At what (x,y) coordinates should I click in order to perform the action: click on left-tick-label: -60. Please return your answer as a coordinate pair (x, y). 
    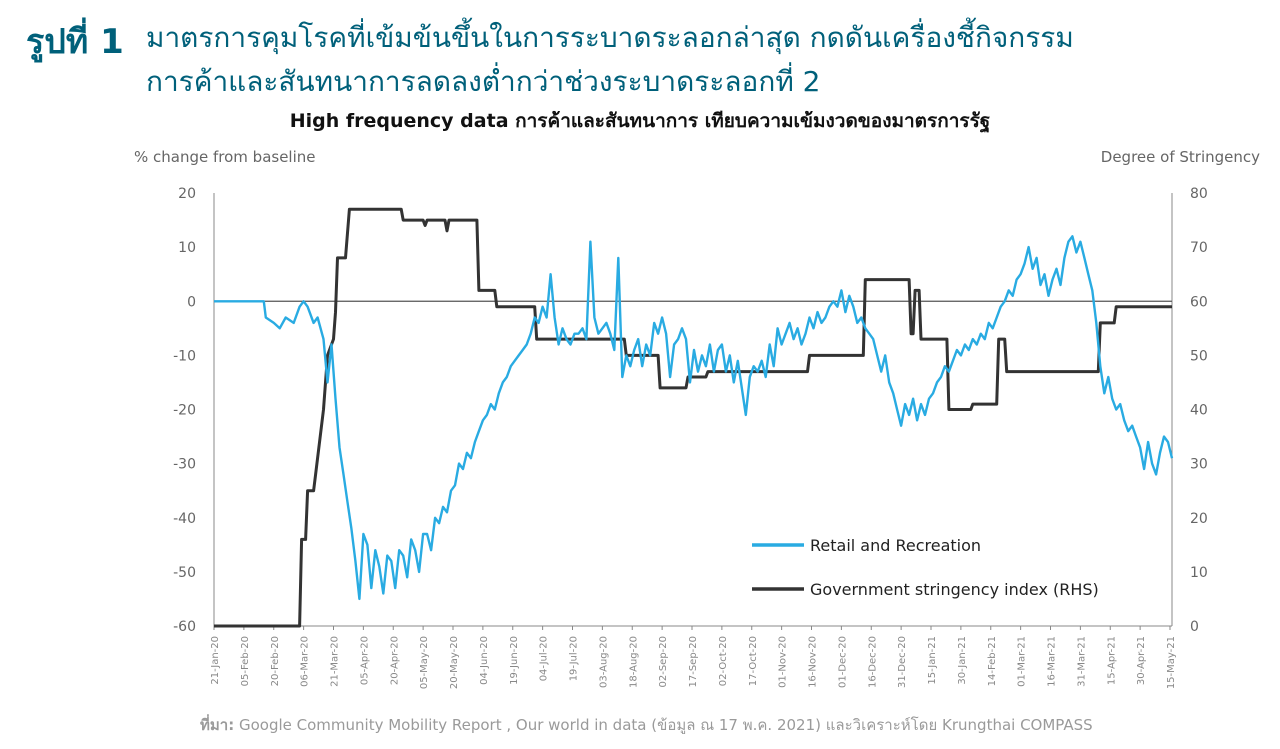
    Looking at the image, I should click on (184, 627).